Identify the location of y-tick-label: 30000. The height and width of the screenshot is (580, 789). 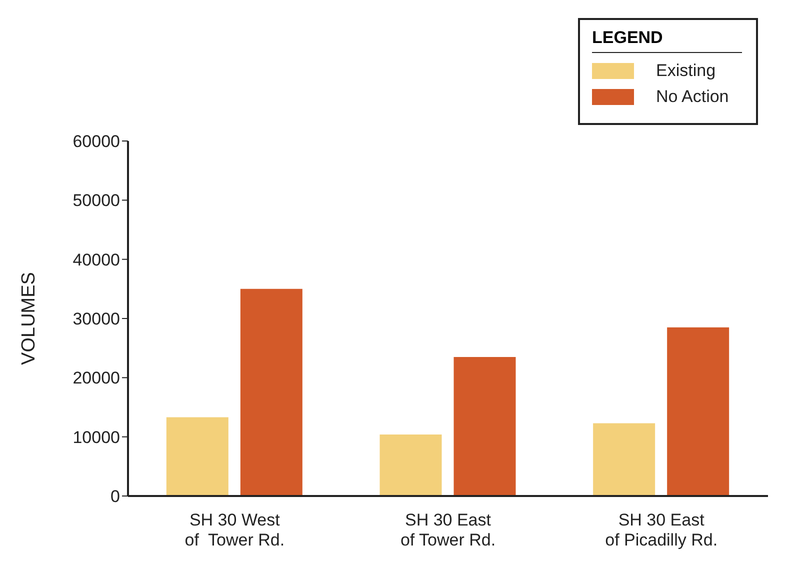
(96, 319).